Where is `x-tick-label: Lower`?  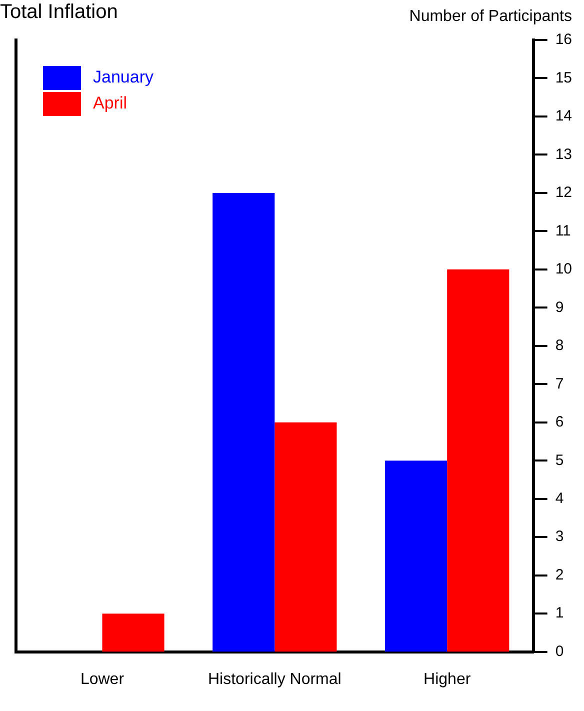
x-tick-label: Lower is located at coordinates (102, 679).